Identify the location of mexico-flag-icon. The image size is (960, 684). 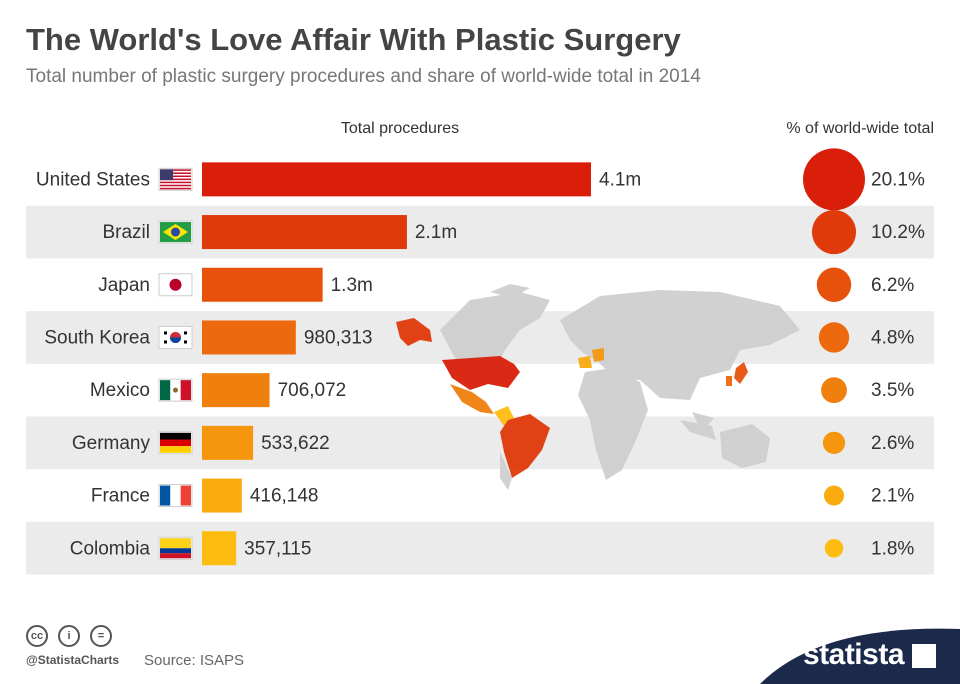
(175, 390).